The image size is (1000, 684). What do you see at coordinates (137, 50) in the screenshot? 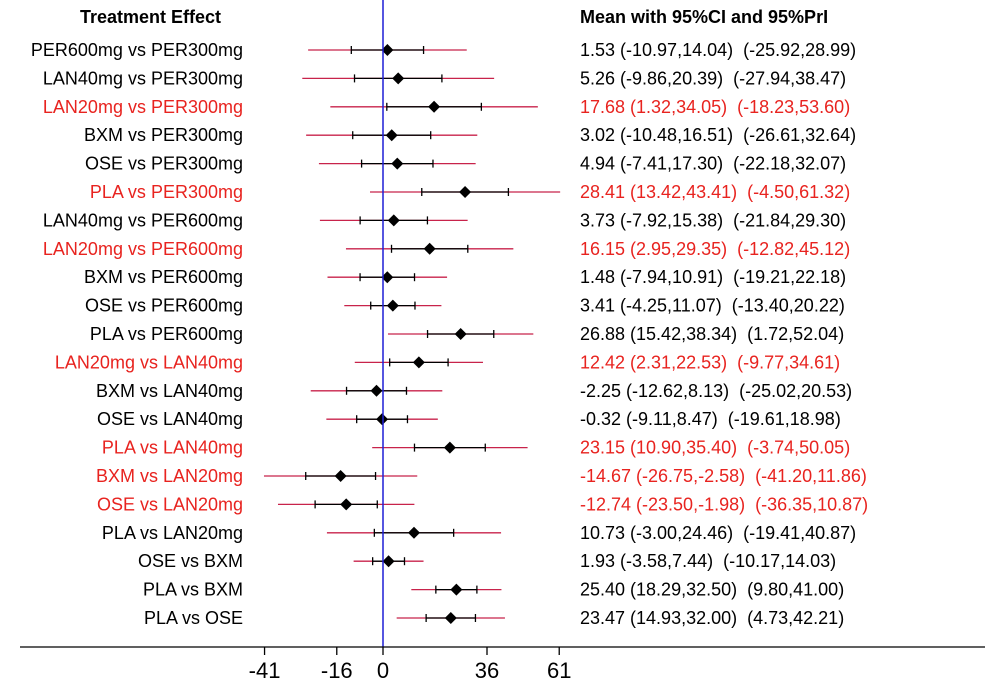
I see `row-label: PER600mg vs PER300mg` at bounding box center [137, 50].